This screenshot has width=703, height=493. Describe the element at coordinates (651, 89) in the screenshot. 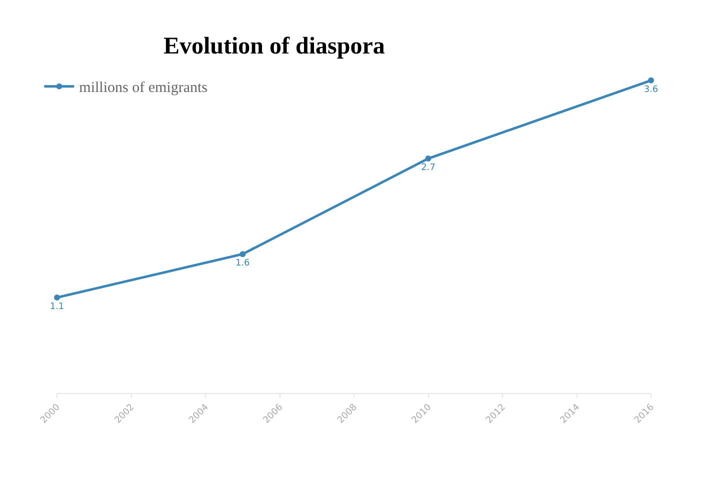

I see `data-label: 3.6` at that location.